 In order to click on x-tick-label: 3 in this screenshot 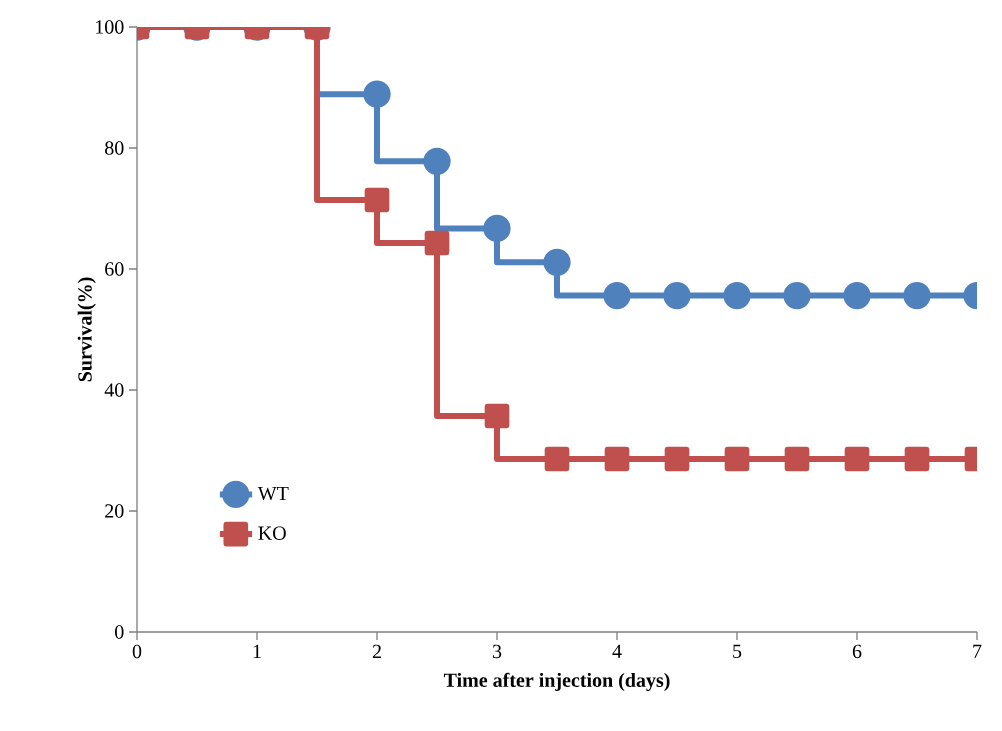, I will do `click(497, 651)`.